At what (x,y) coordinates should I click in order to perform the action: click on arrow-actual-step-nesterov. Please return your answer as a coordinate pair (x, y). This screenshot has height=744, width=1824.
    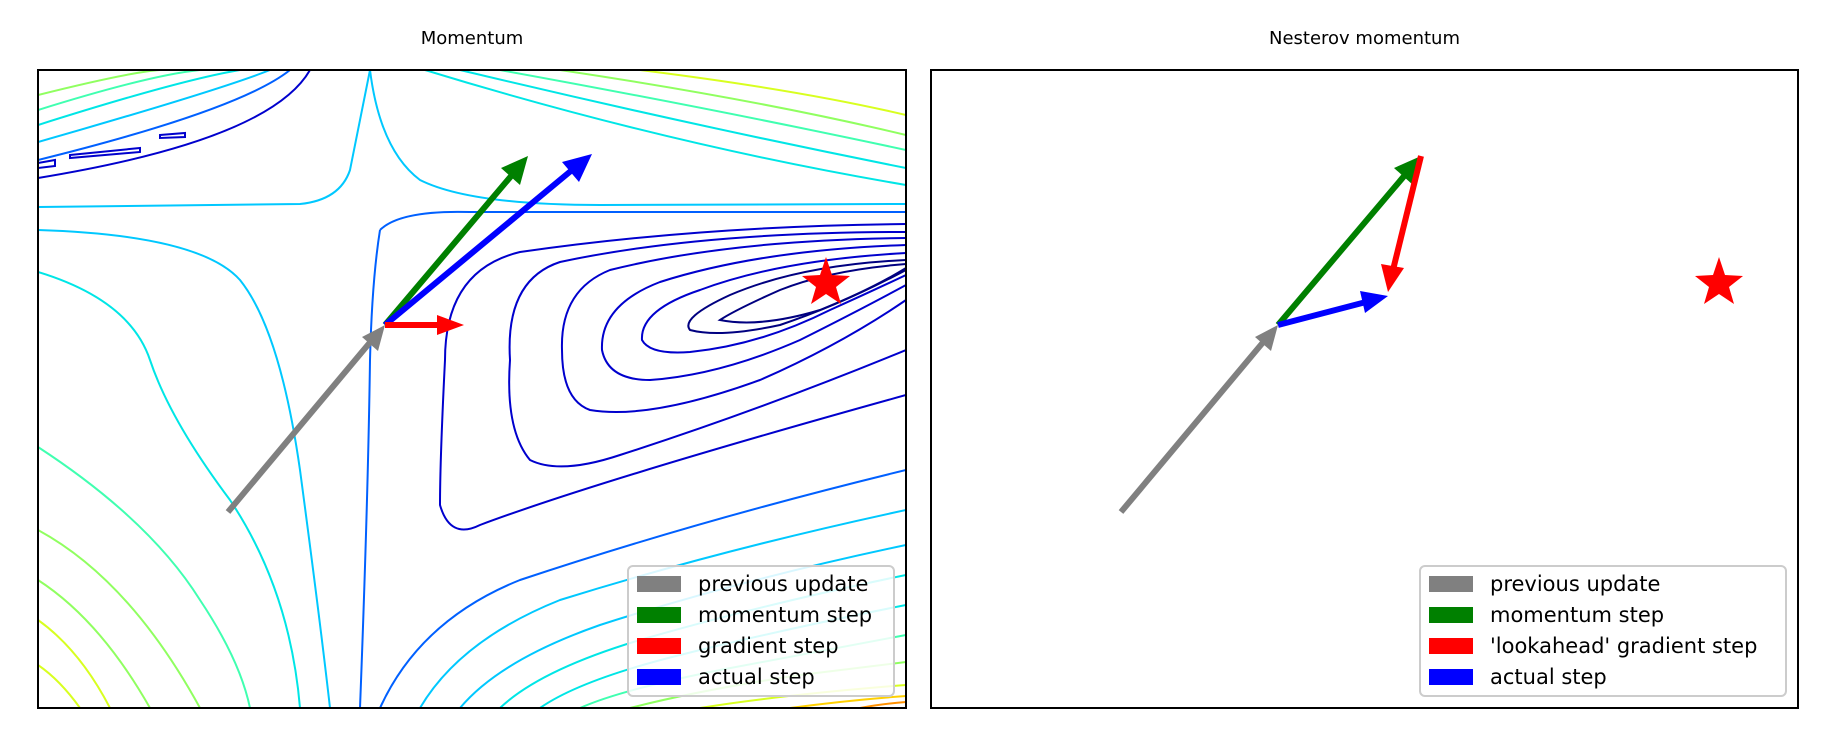
    Looking at the image, I should click on (1332, 309).